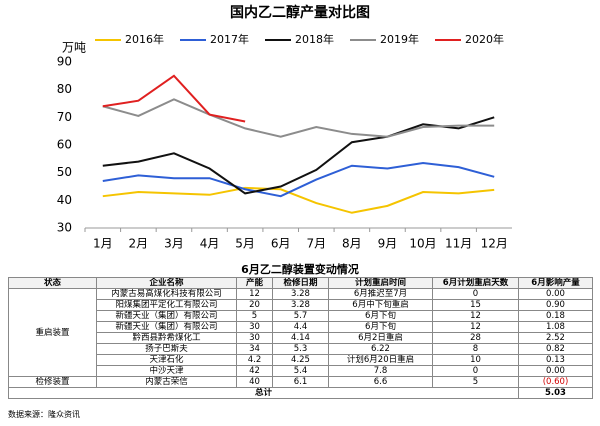 The width and height of the screenshot is (600, 426). Describe the element at coordinates (210, 244) in the screenshot. I see `x-tick-label: 4月` at that location.